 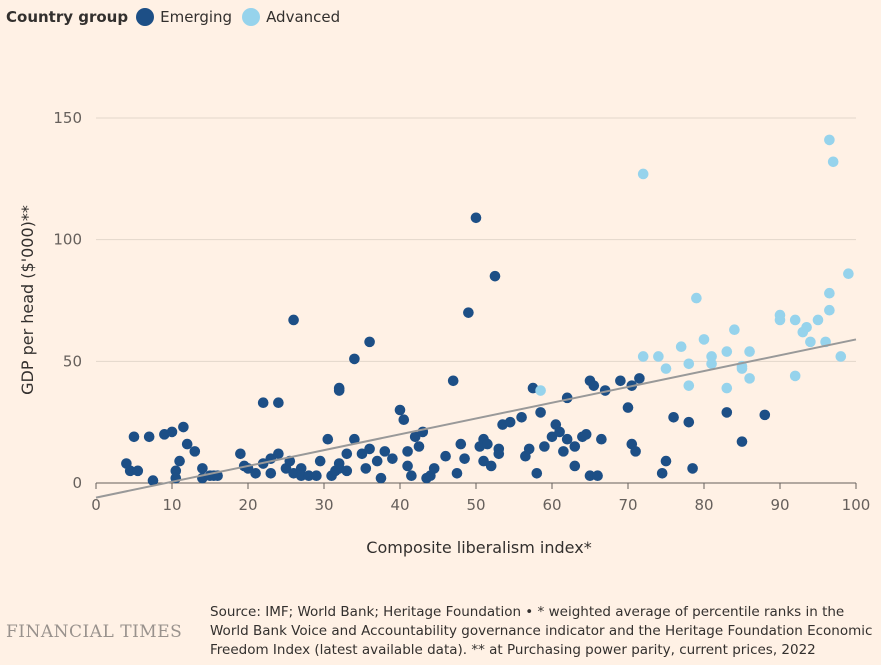 What do you see at coordinates (779, 505) in the screenshot?
I see `x-tick-label: 90` at bounding box center [779, 505].